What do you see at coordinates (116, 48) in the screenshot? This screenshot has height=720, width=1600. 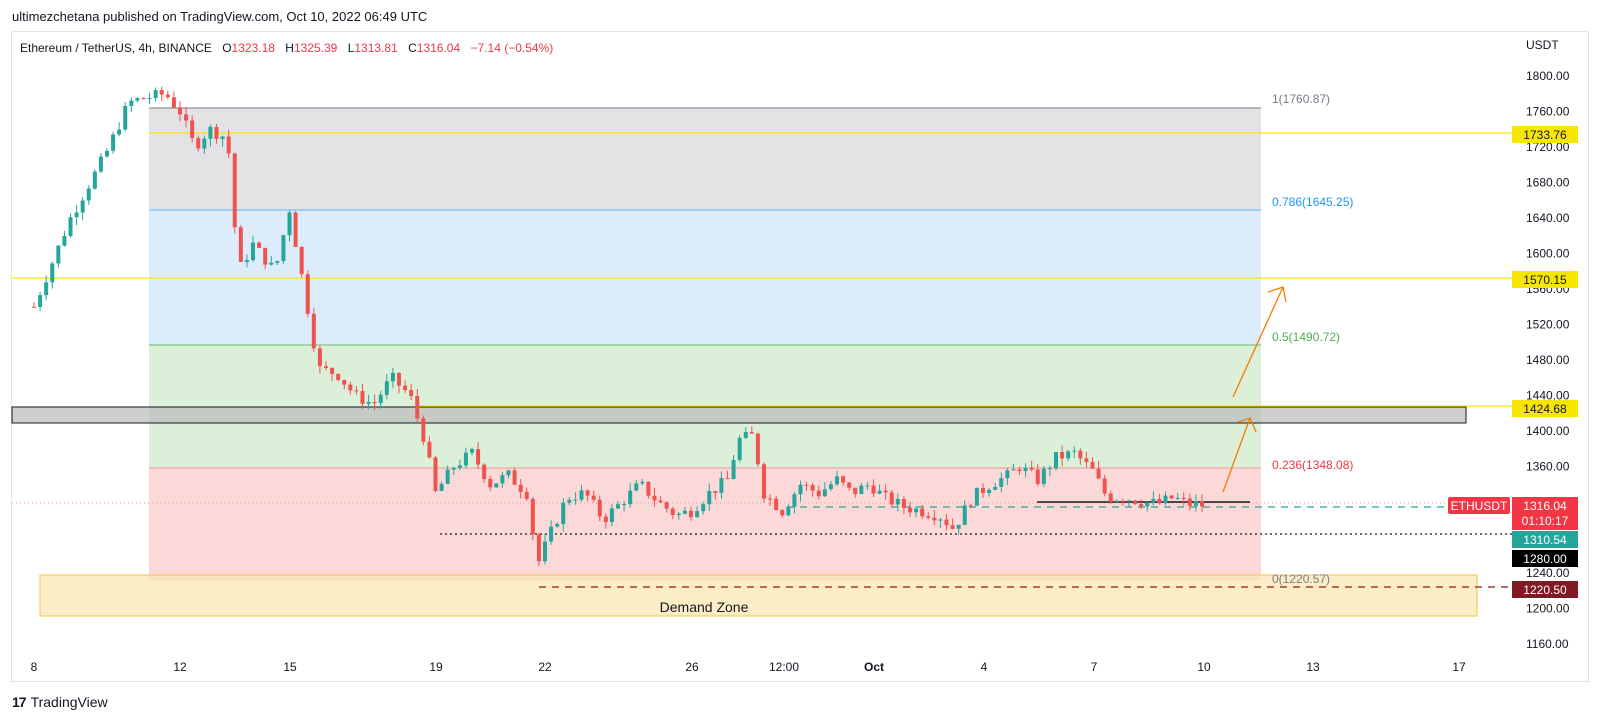 I see `legend-symbol: Ethereum / TetherUS, 4h, BINANCE` at bounding box center [116, 48].